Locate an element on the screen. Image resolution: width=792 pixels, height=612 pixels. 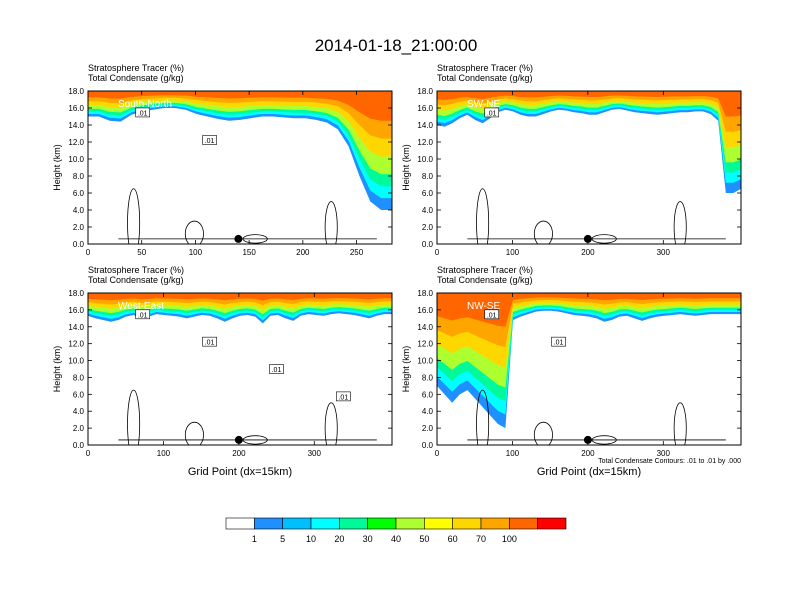
colorbar-tick-label: 60 is located at coordinates (453, 539).